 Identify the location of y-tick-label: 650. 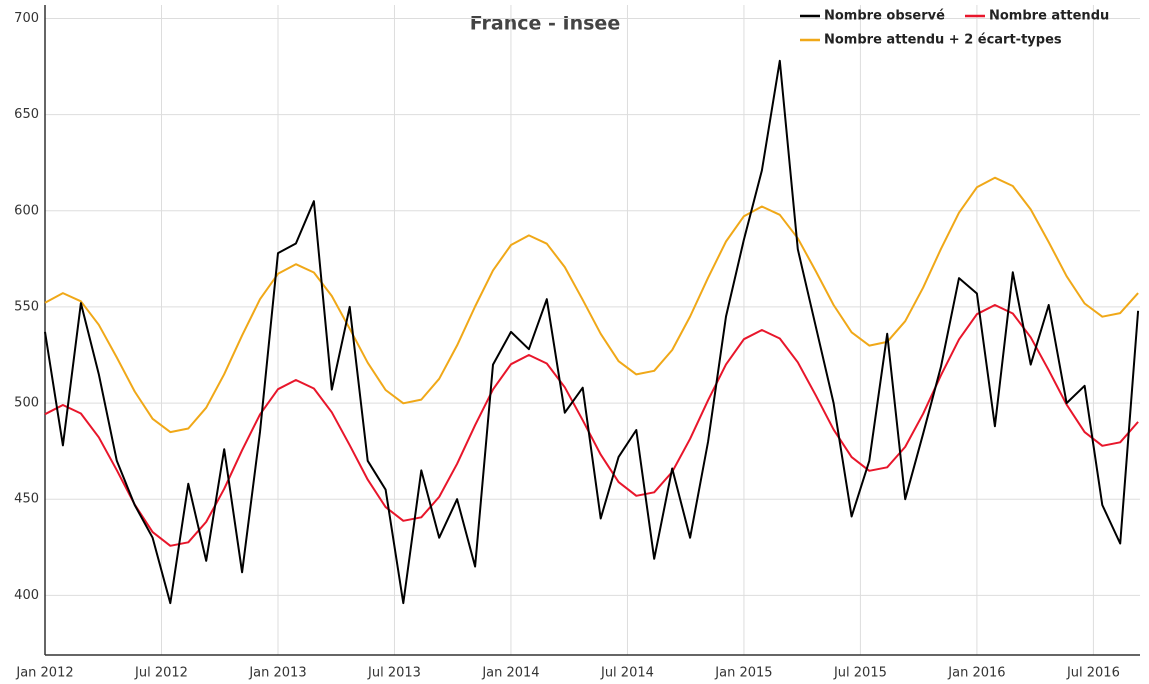
(26, 114).